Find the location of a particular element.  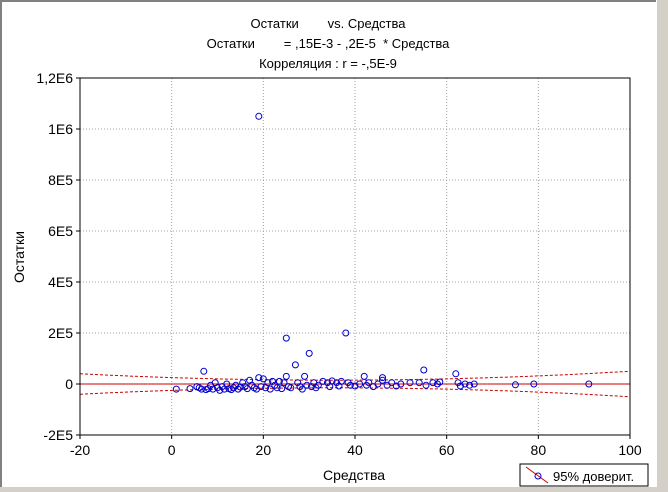

x-tick-label: 0 is located at coordinates (172, 450).